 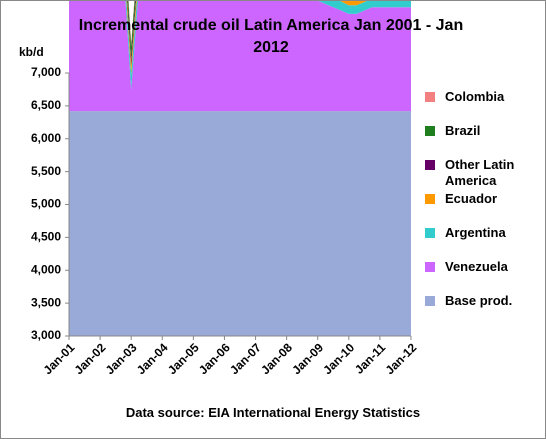 I want to click on legend-label: Other Latin America, so click(x=480, y=172).